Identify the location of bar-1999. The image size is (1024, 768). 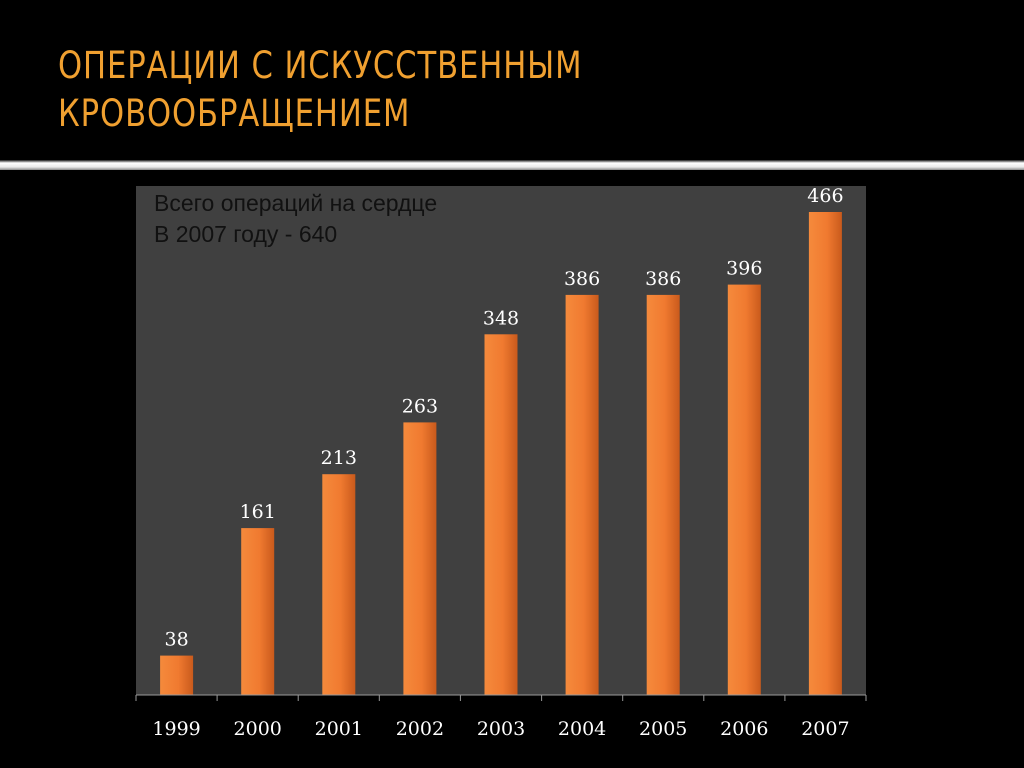
(177, 675).